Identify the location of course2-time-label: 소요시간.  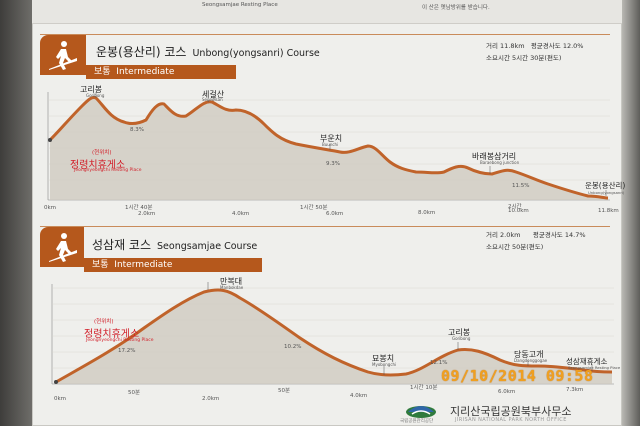
(498, 247).